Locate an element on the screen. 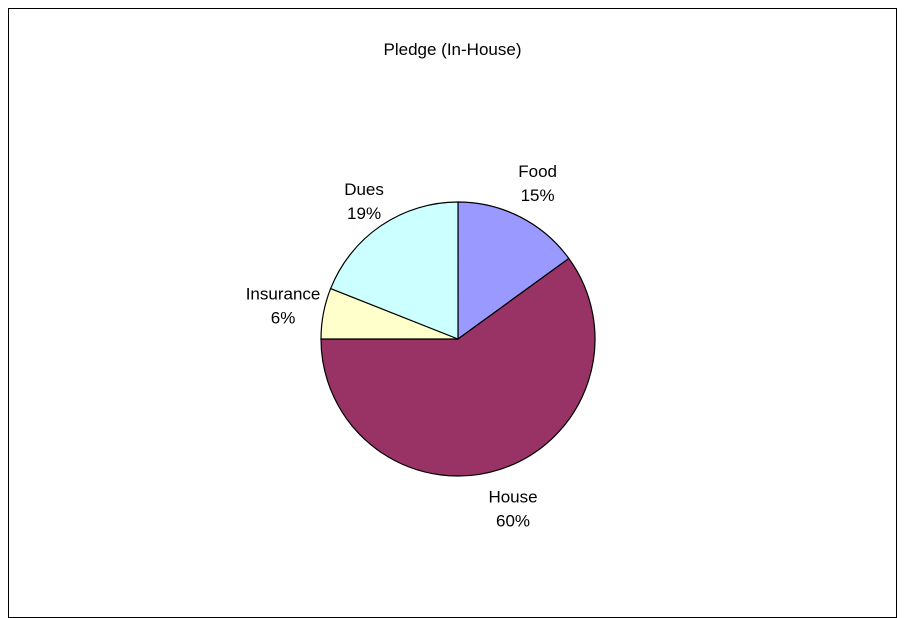  chart-title: Pledge (In-House) is located at coordinates (452, 49).